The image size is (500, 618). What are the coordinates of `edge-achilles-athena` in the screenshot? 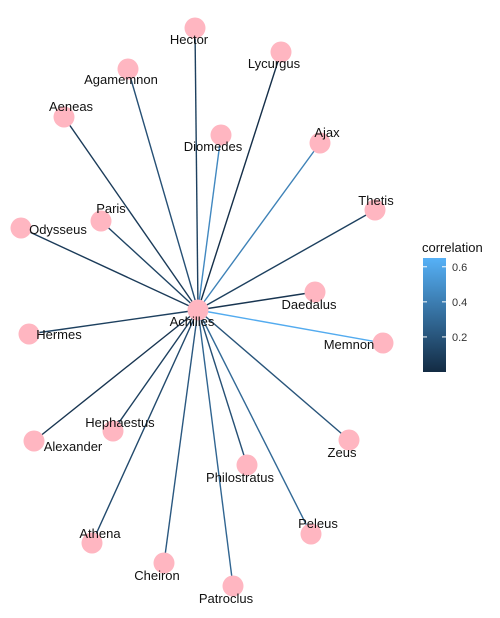 It's located at (145, 426).